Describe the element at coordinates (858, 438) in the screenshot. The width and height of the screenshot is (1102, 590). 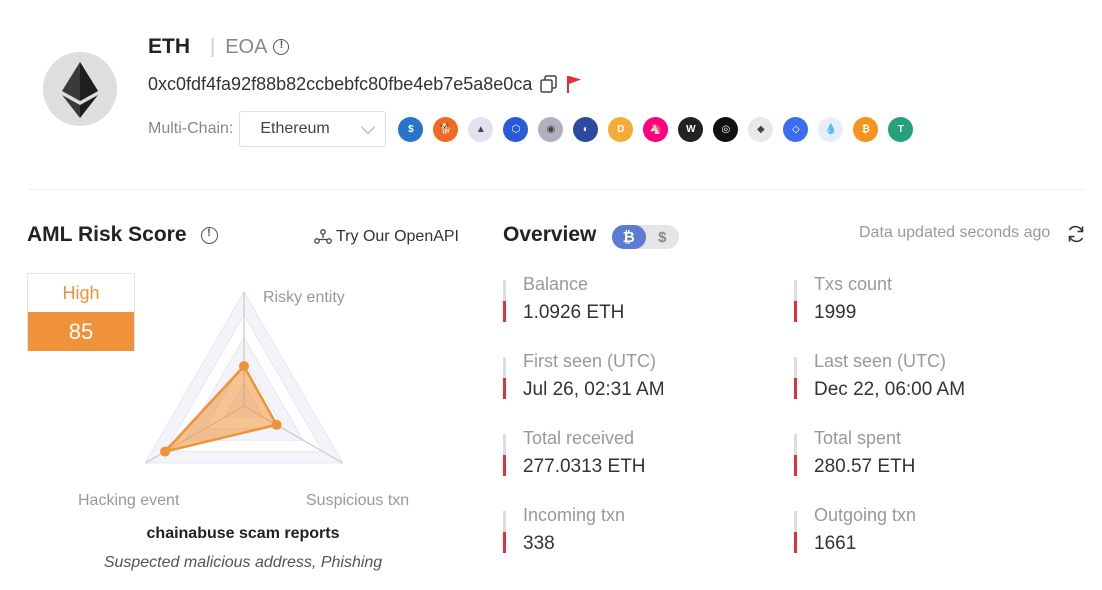
I see `stat-label: Total spent` at that location.